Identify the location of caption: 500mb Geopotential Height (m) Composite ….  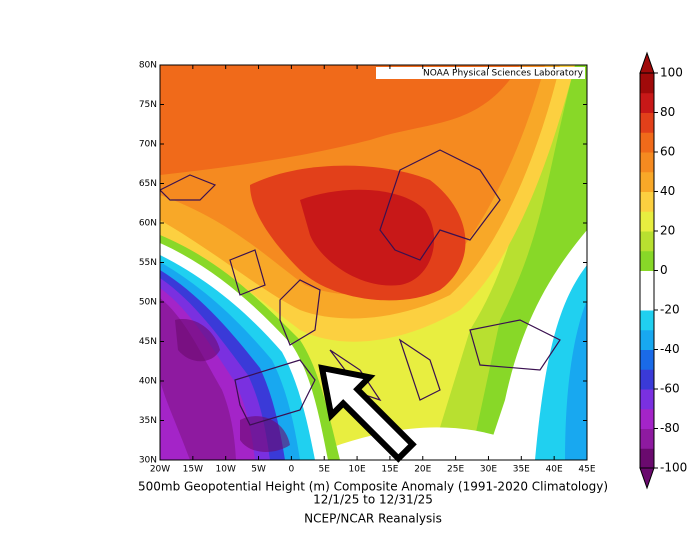
(373, 487).